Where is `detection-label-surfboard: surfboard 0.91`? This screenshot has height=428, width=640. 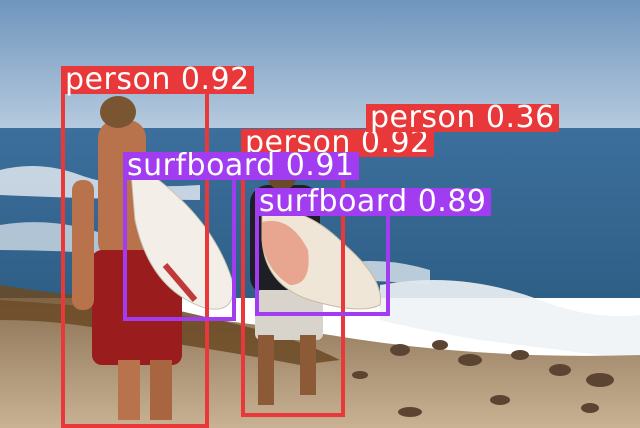
detection-label-surfboard: surfboard 0.91 is located at coordinates (241, 166).